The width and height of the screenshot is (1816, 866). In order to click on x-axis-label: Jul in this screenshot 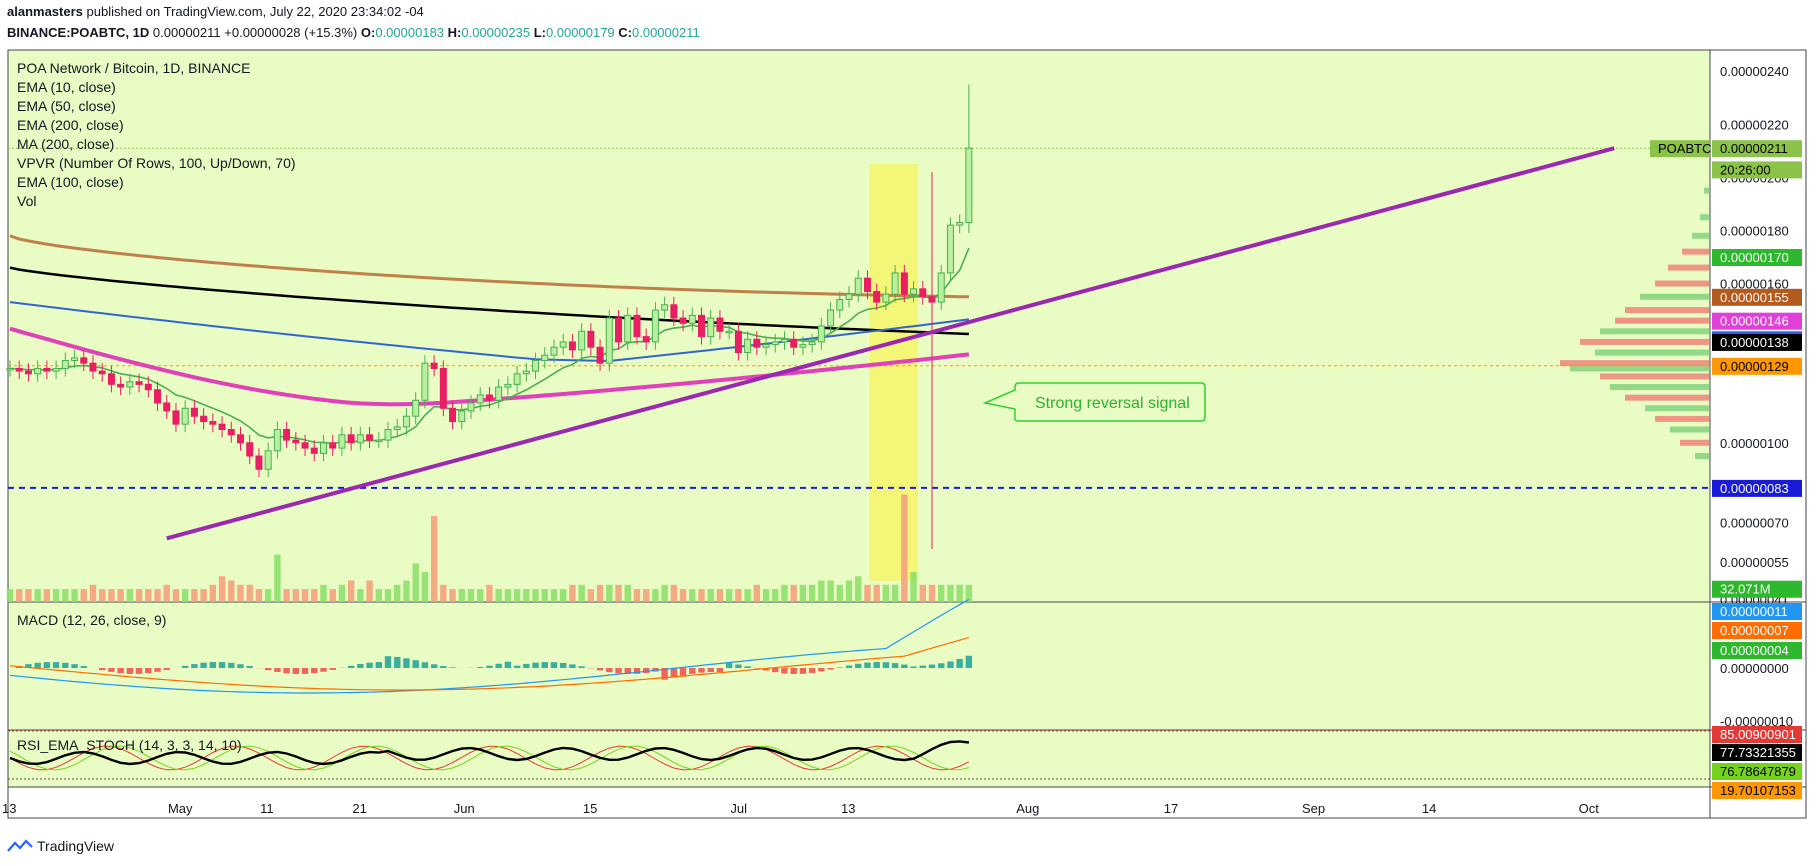, I will do `click(738, 808)`.